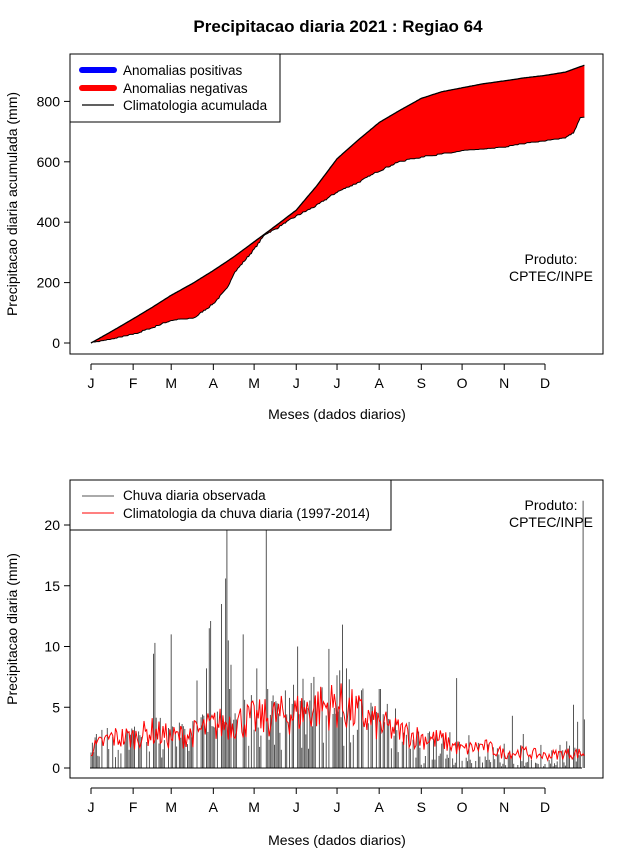 Image resolution: width=640 pixels, height=850 pixels. I want to click on y-tick-label: 200, so click(49, 283).